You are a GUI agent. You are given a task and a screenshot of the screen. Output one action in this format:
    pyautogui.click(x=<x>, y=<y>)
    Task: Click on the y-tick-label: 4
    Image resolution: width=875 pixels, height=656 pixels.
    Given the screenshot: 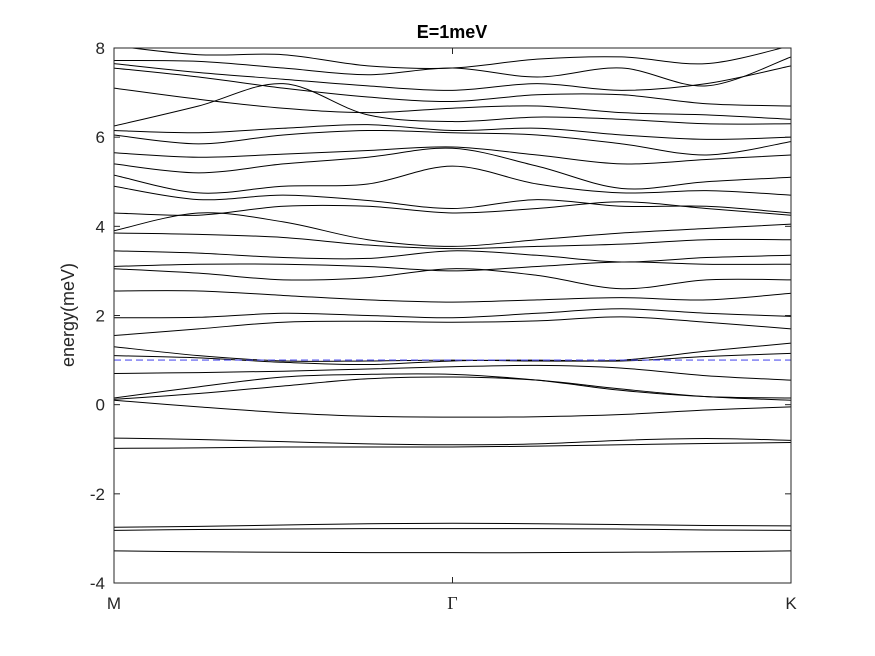 What is the action you would take?
    pyautogui.click(x=100, y=226)
    